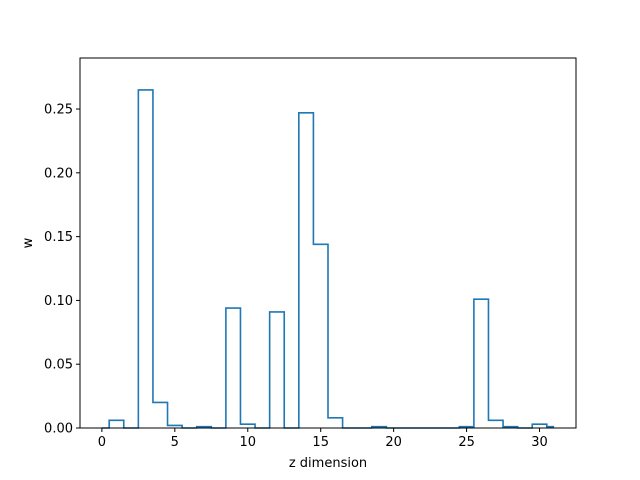 The width and height of the screenshot is (640, 480). Describe the element at coordinates (393, 442) in the screenshot. I see `x-tick-label: 20` at that location.